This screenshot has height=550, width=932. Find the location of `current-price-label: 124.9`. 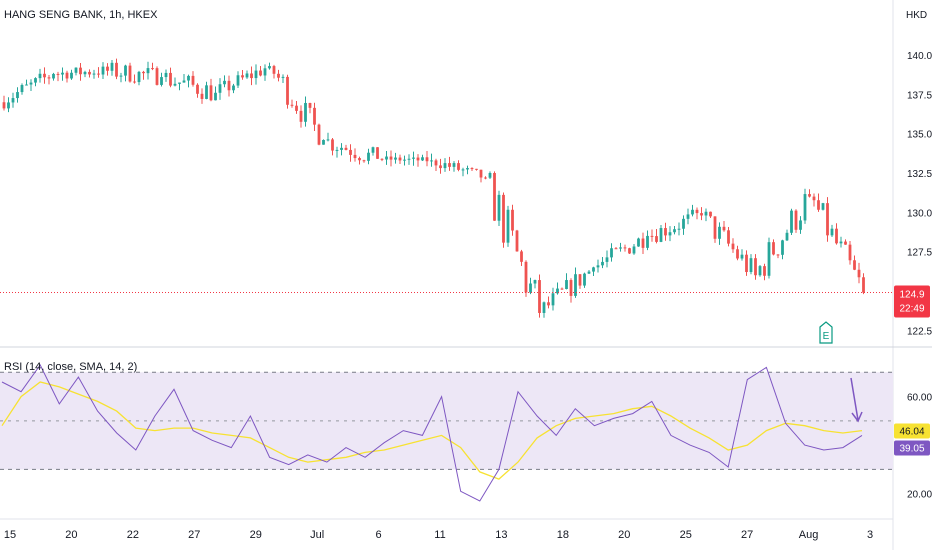

current-price-label: 124.9 is located at coordinates (911, 295).